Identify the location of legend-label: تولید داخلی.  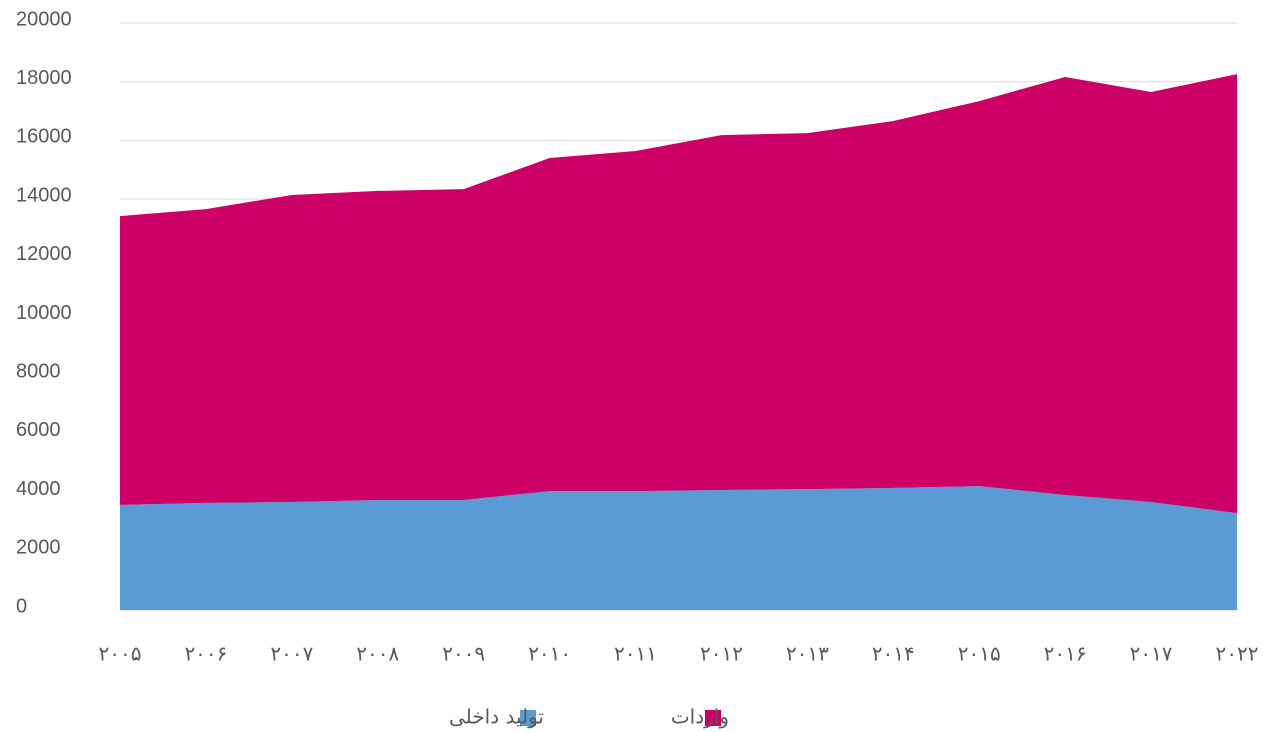
(496, 717).